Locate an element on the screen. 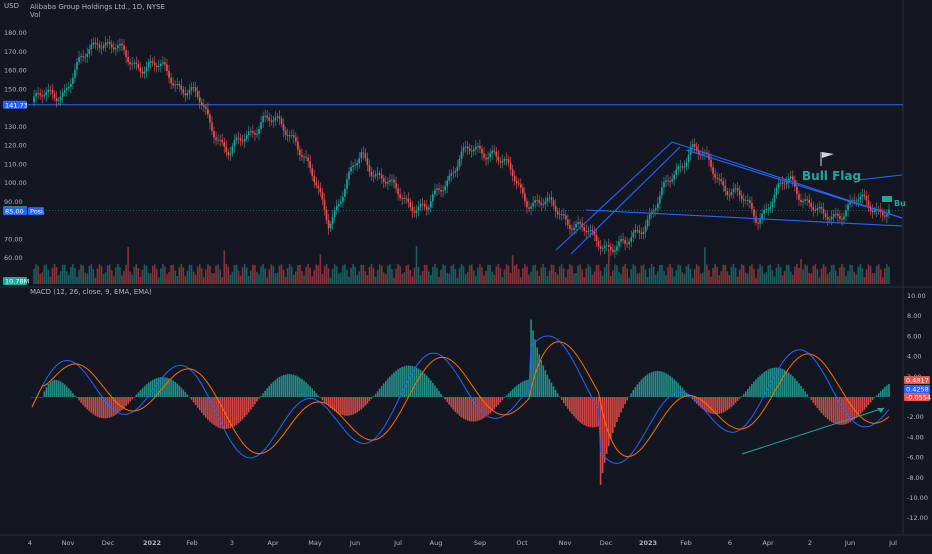  macd-label: MACD (12, 26, close, 9, EMA, EMA) is located at coordinates (91, 292).